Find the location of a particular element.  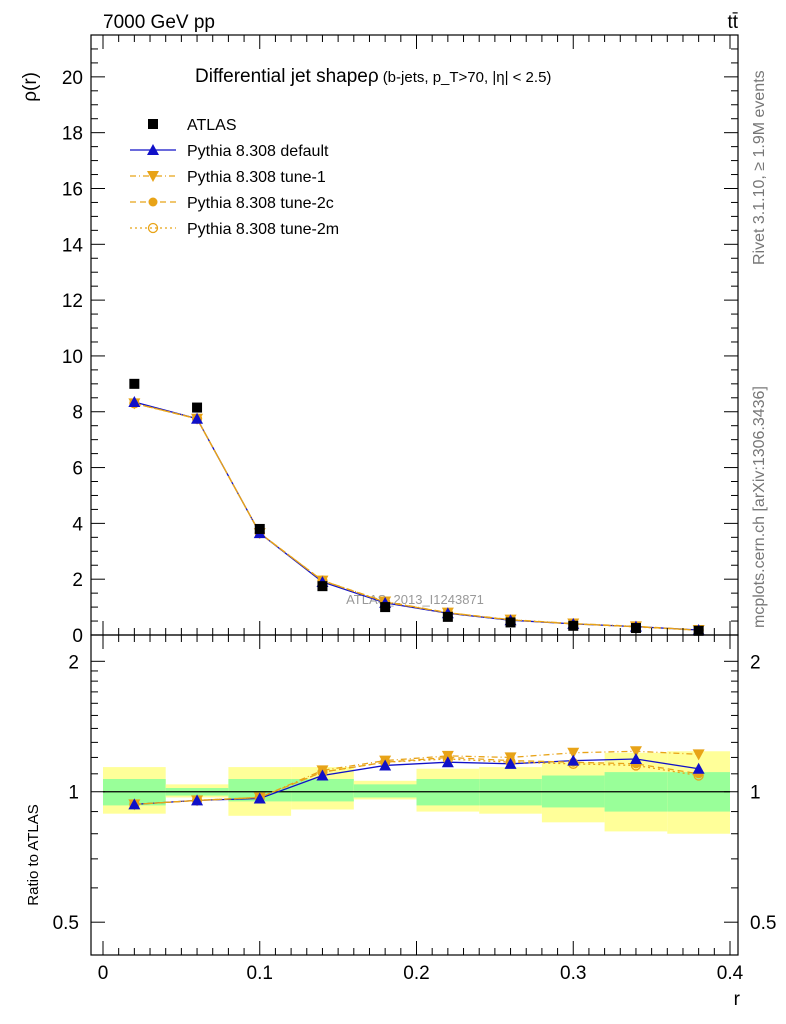

legend-label: ATLAS is located at coordinates (212, 125).